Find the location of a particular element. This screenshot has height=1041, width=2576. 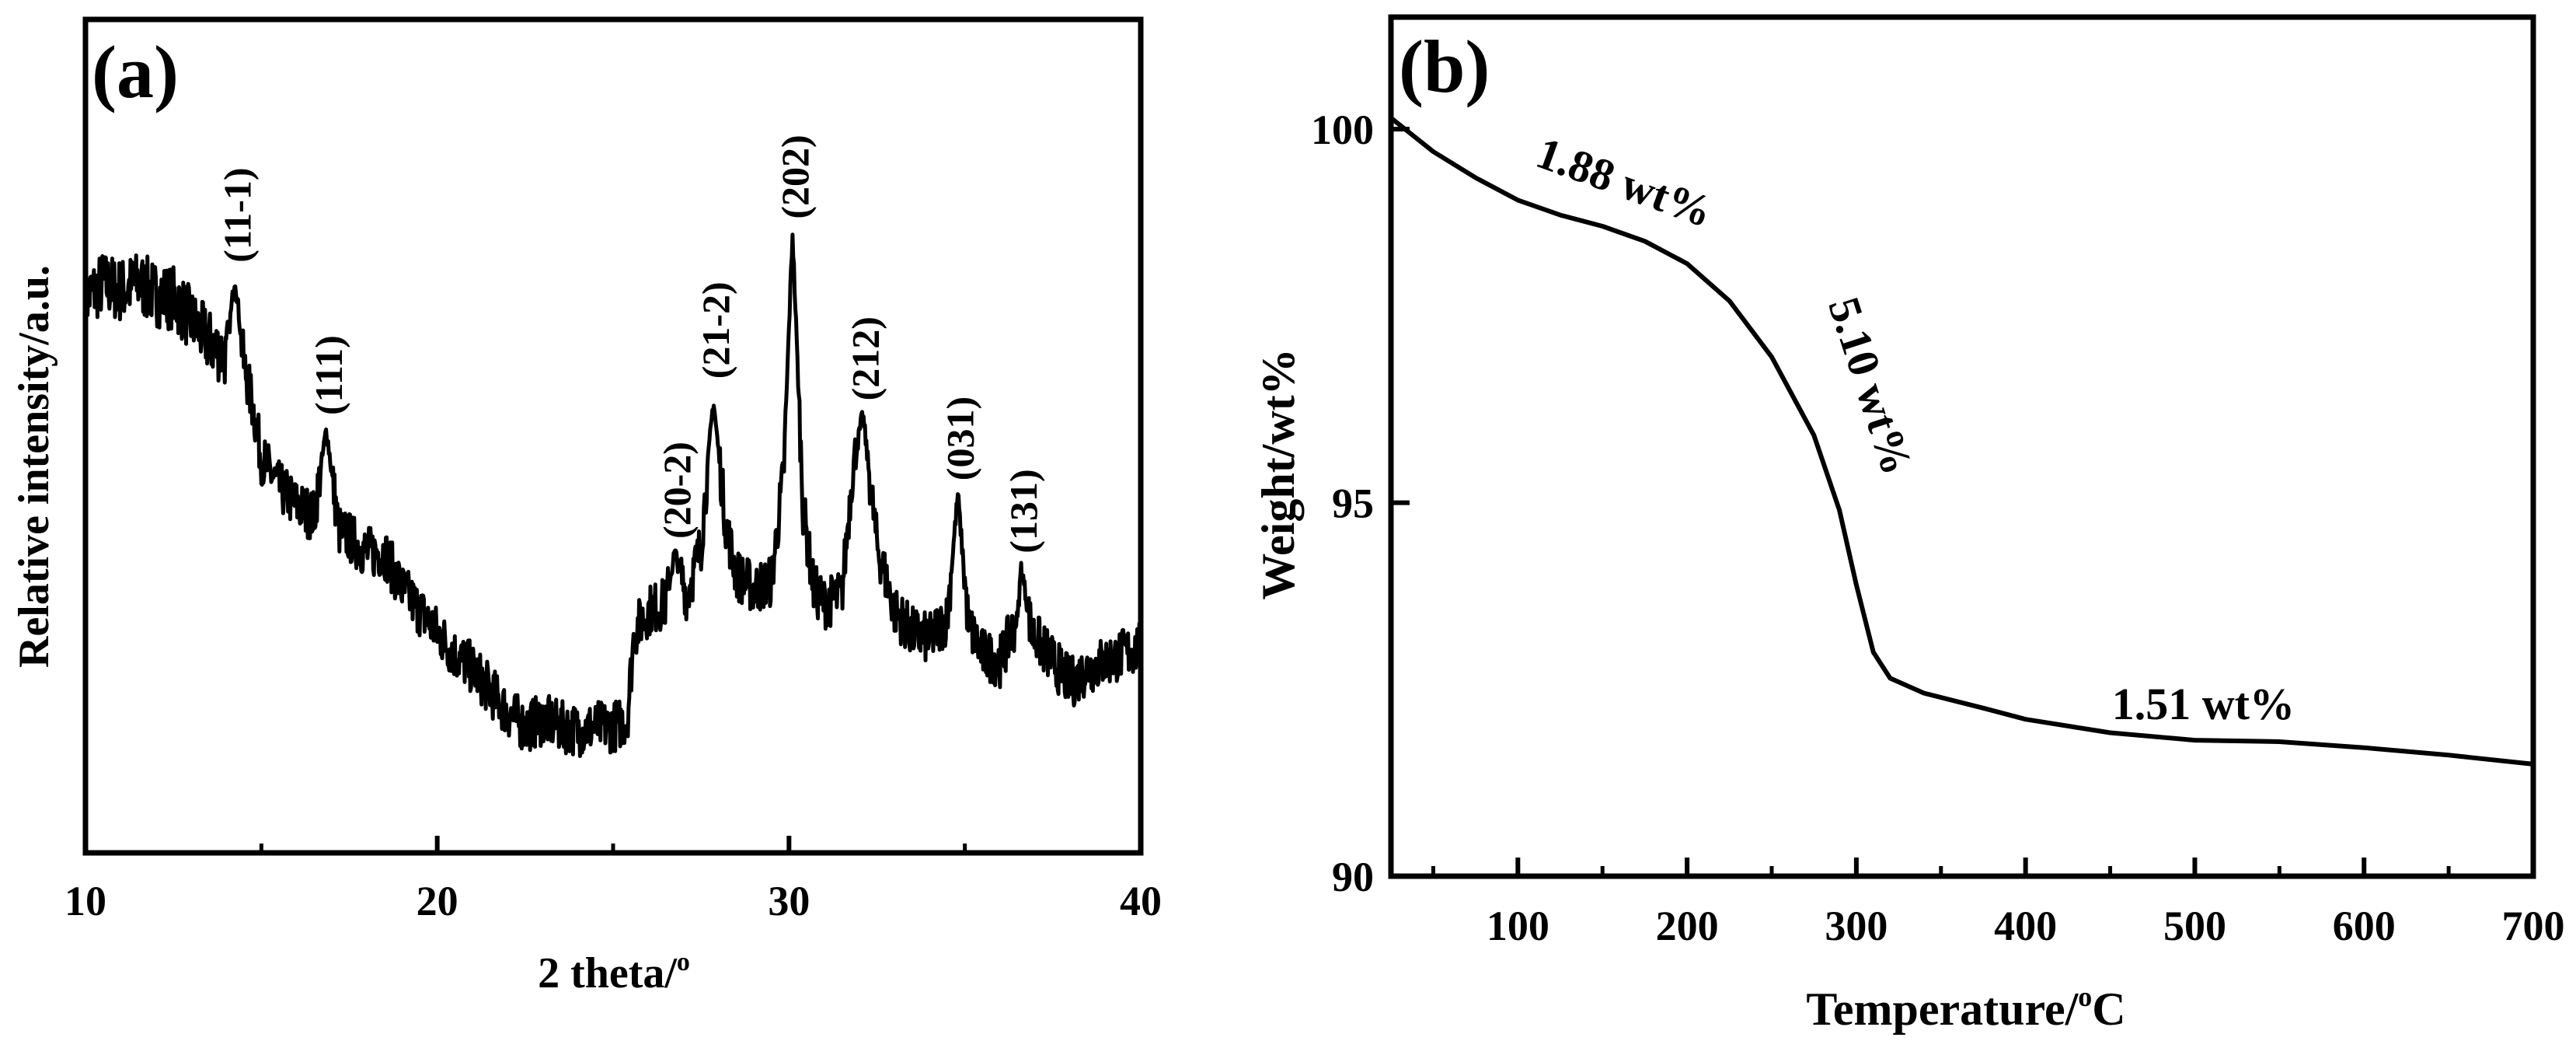

panel-a-x-tick-label: 30 is located at coordinates (789, 901).